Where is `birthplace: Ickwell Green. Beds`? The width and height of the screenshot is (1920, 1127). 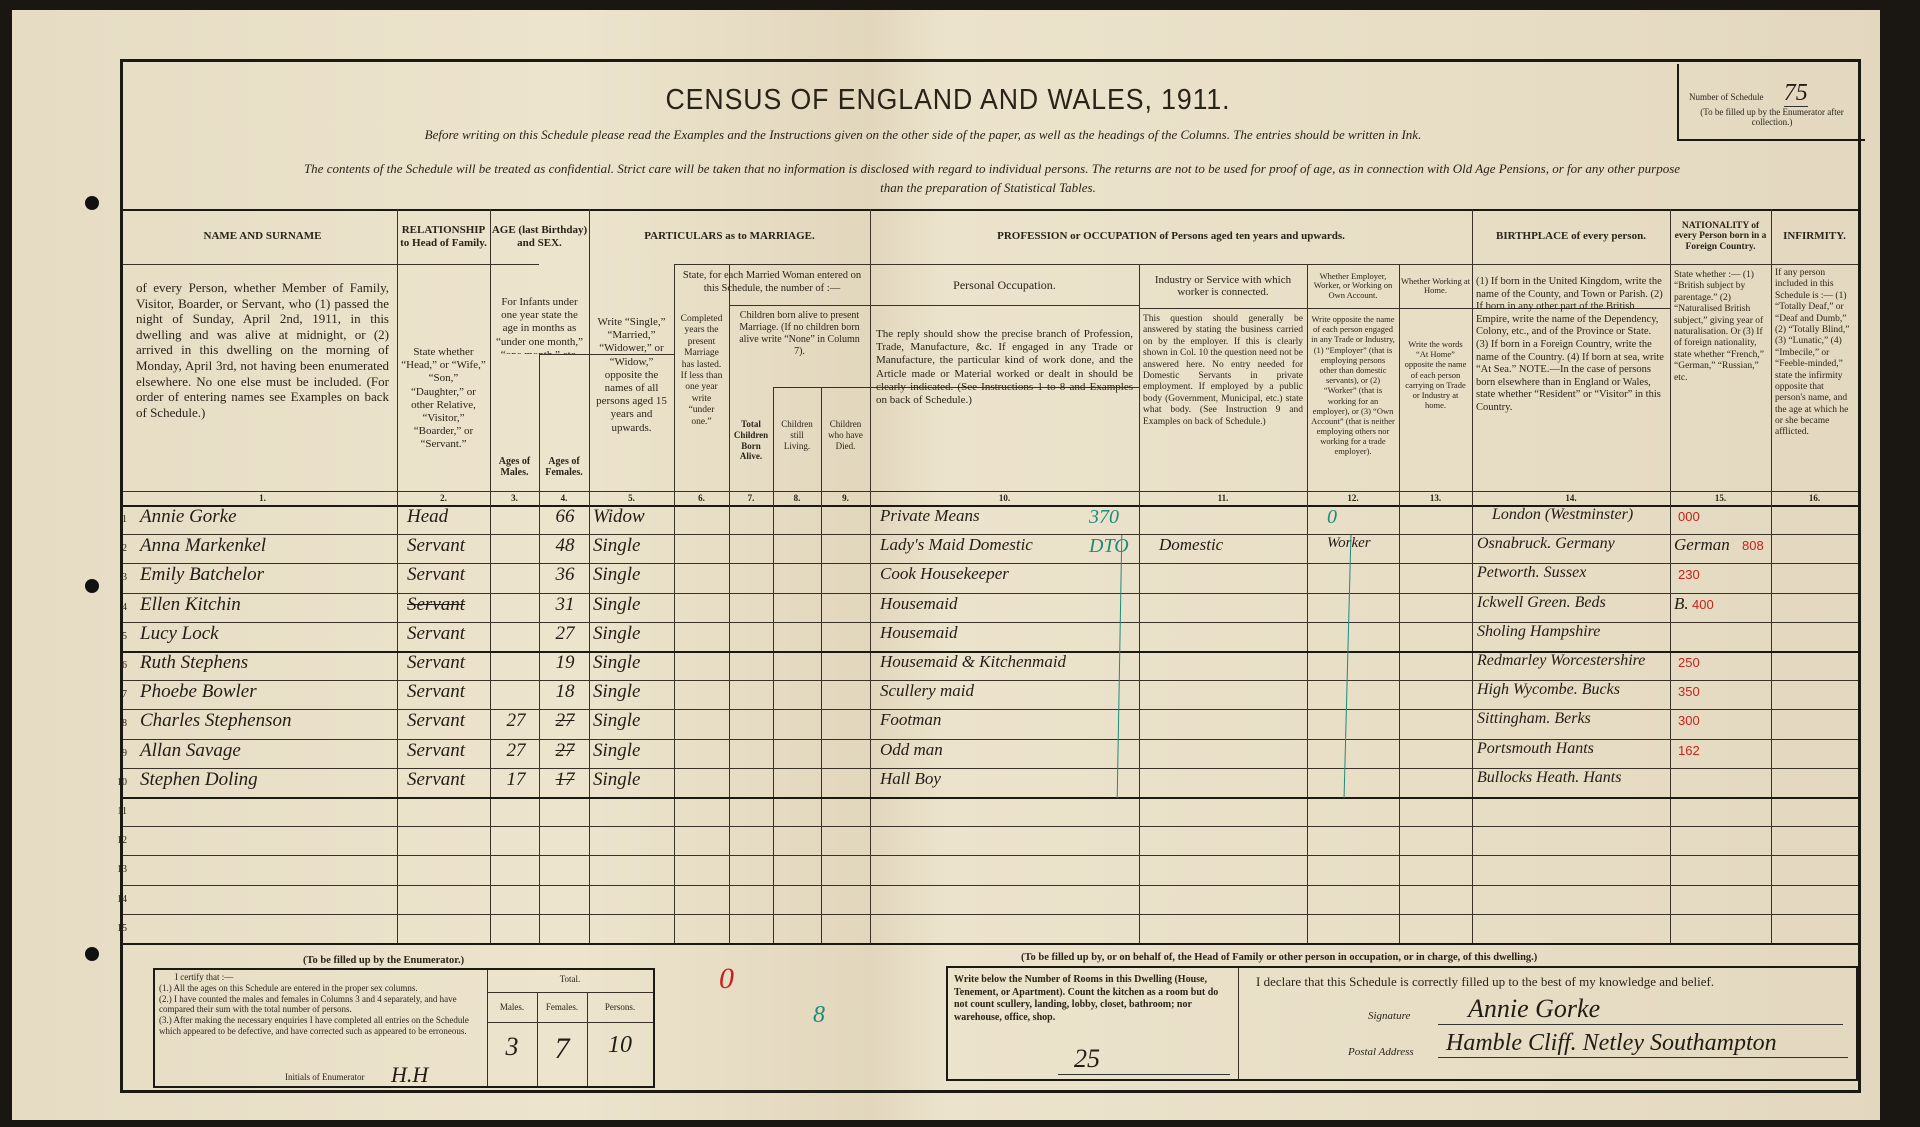
birthplace: Ickwell Green. Beds is located at coordinates (1541, 602).